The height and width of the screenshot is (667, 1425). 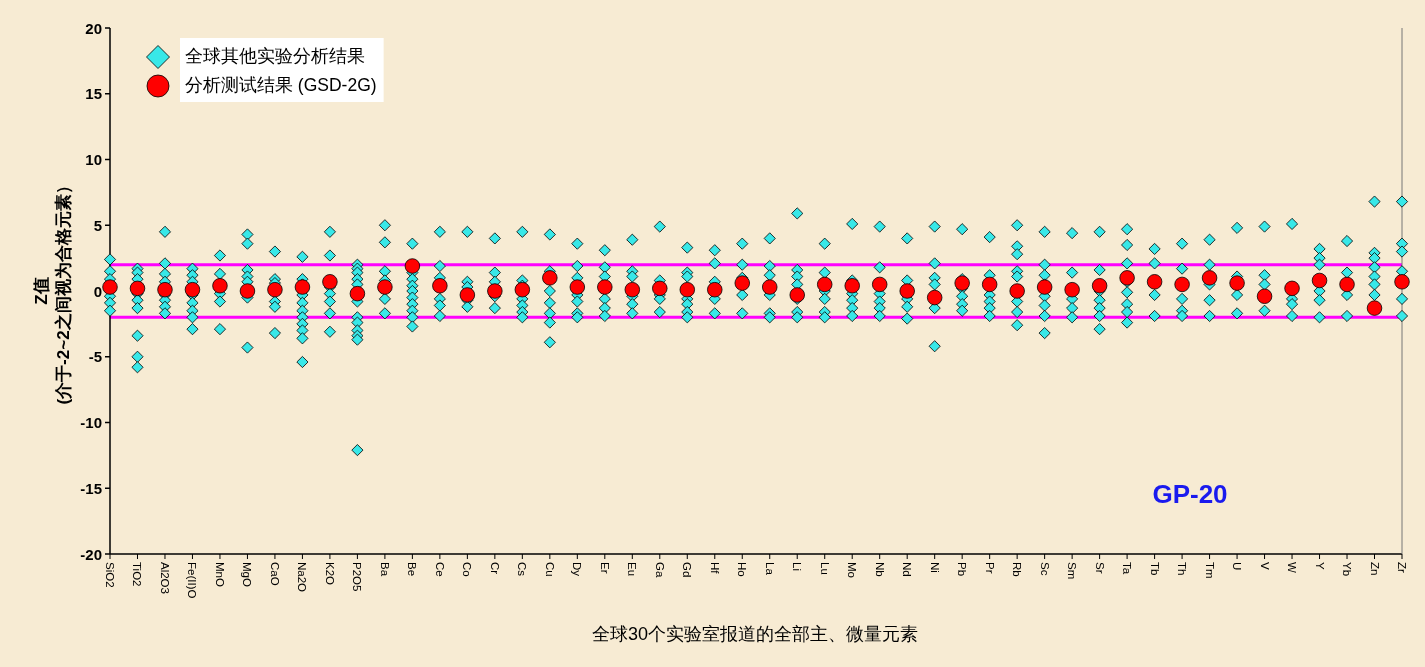 I want to click on x-tick-label: SiO2, so click(x=110, y=575).